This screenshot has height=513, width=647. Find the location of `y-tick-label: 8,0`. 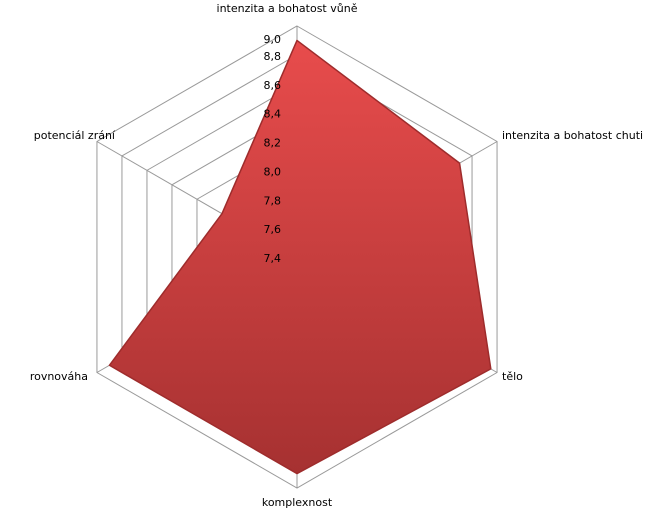

y-tick-label: 8,0 is located at coordinates (273, 171).